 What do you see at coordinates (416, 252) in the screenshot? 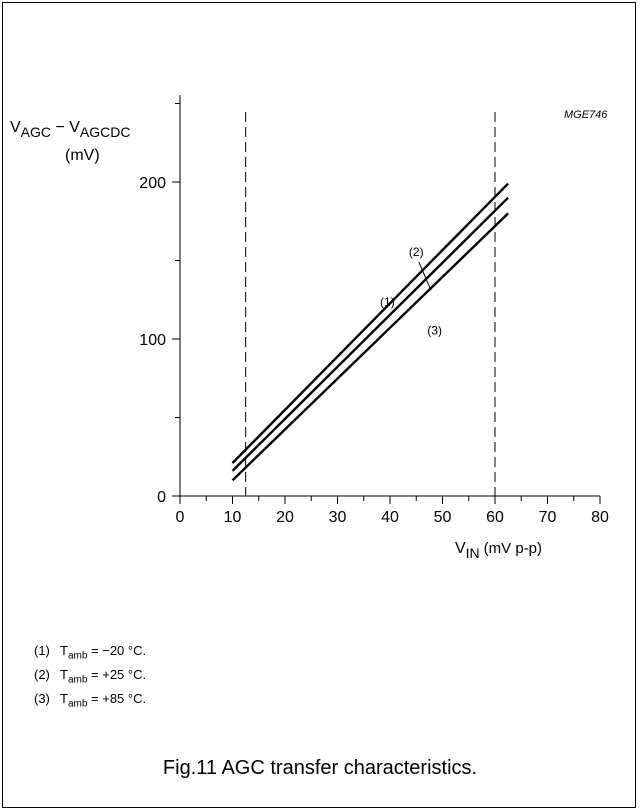
I see `series-label: (2)` at bounding box center [416, 252].